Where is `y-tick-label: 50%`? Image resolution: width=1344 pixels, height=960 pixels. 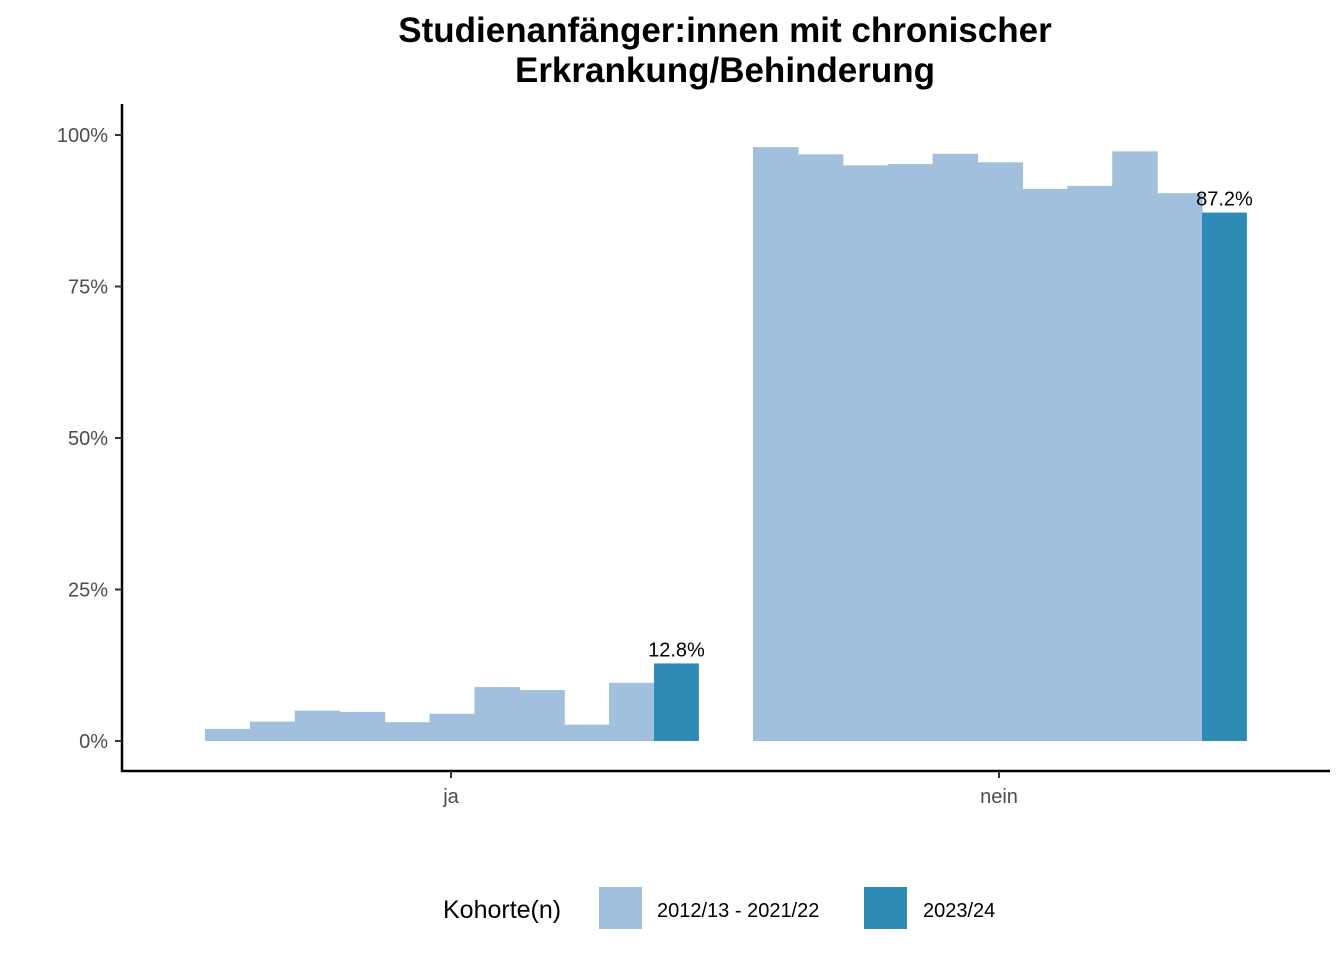 y-tick-label: 50% is located at coordinates (88, 439).